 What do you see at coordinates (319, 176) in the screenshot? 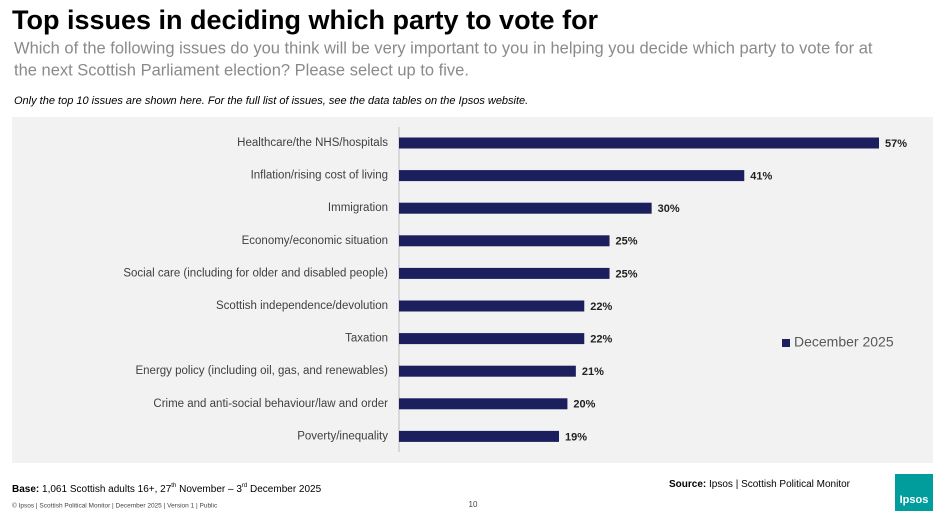
I see `category-label: Inflation/rising cost of living` at bounding box center [319, 176].